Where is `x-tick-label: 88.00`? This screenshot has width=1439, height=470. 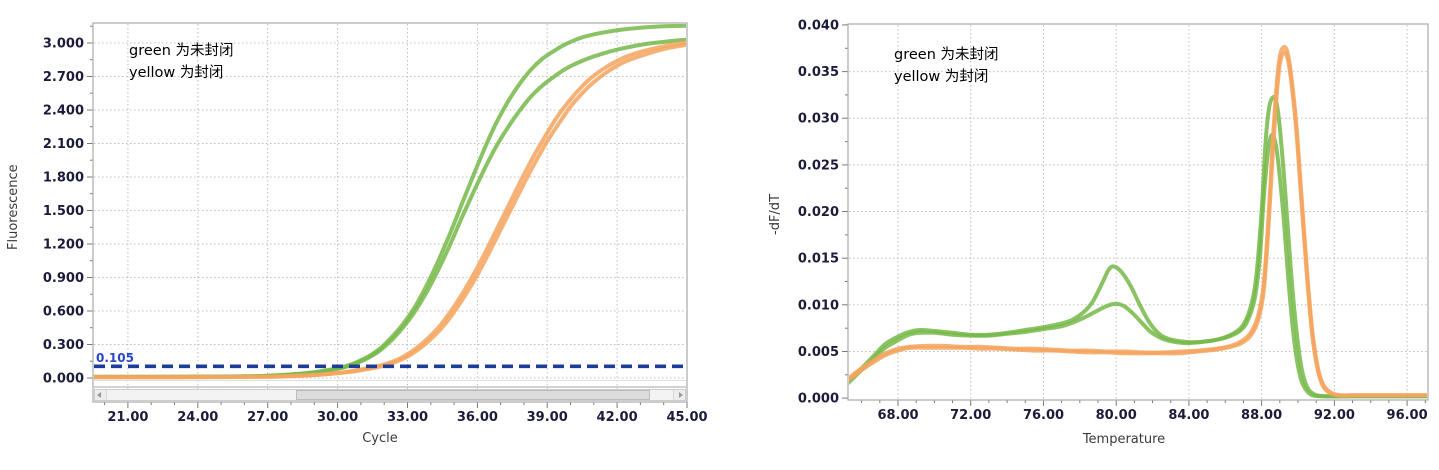 x-tick-label: 88.00 is located at coordinates (1261, 415).